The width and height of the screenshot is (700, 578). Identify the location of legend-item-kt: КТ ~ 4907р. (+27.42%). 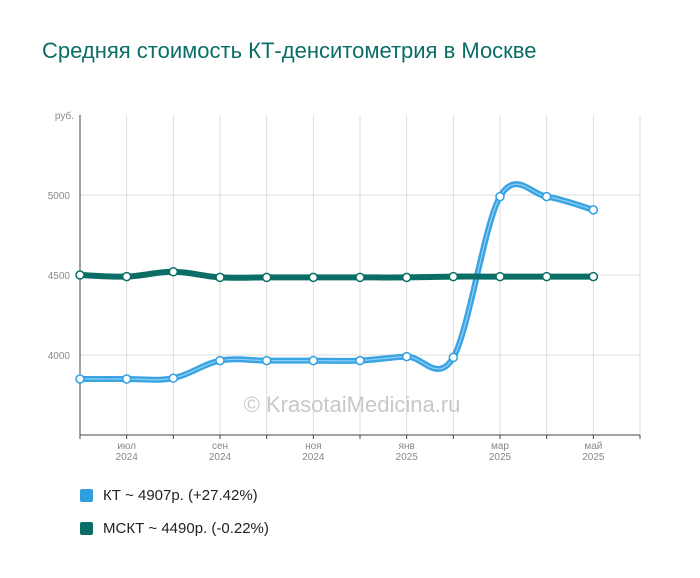
(169, 495).